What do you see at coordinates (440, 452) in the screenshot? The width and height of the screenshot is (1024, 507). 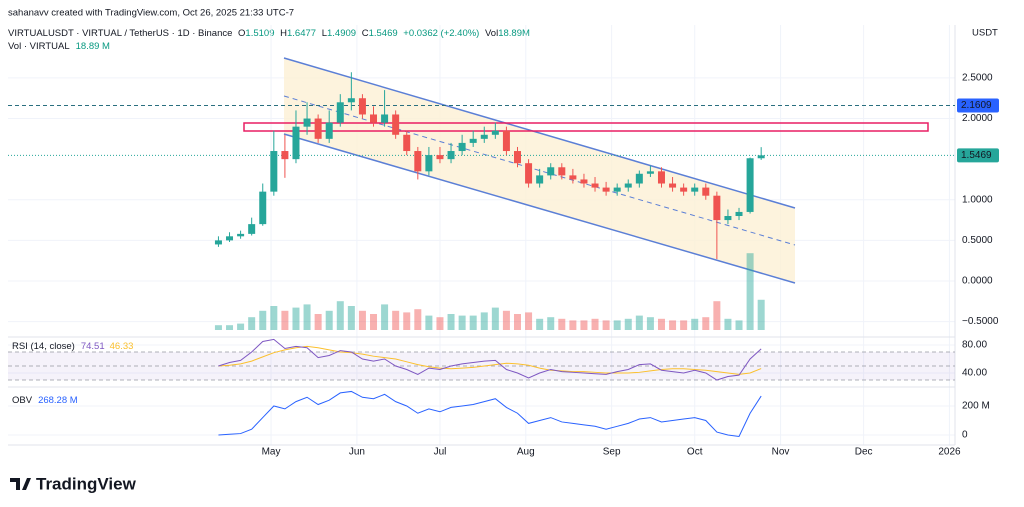 I see `x-tick-label: Jul` at bounding box center [440, 452].